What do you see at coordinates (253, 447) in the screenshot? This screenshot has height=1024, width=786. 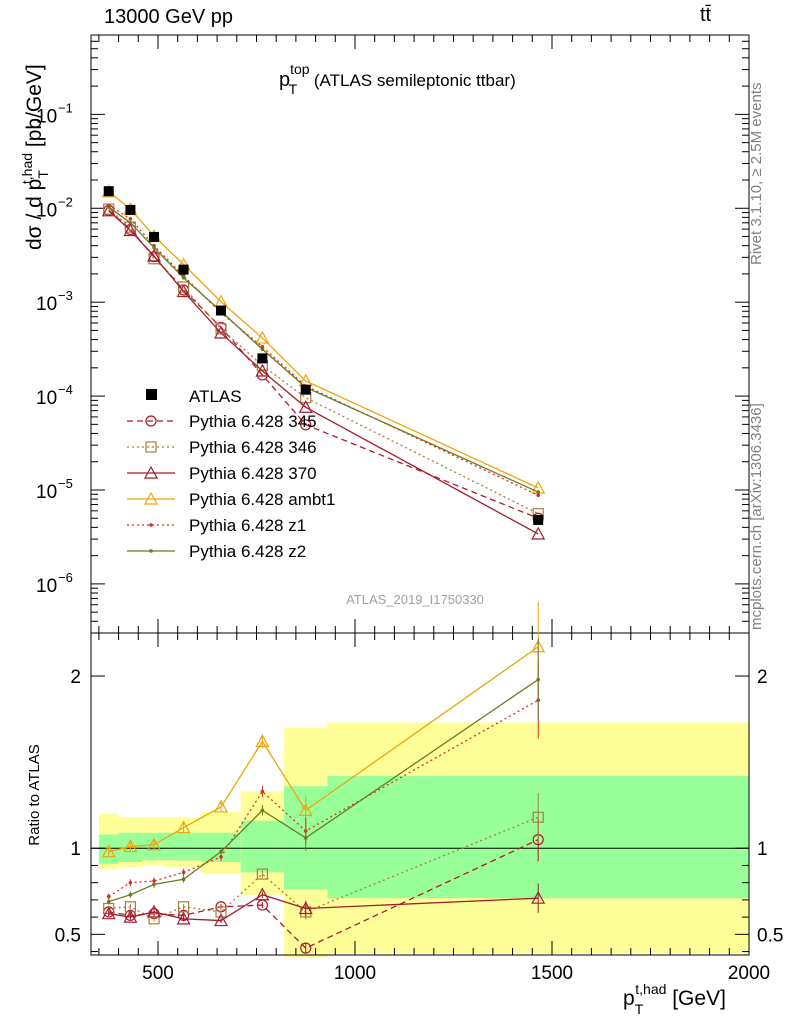 I see `legend-label: Pythia 6.428 346` at bounding box center [253, 447].